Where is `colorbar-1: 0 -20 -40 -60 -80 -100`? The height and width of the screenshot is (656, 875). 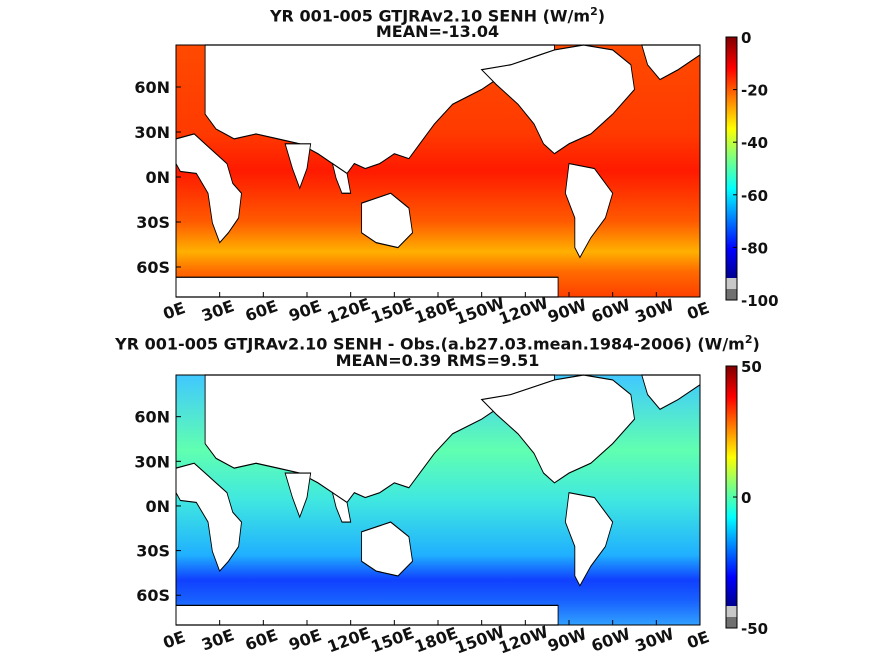 colorbar-1: 0 -20 -40 -60 -80 -100 is located at coordinates (752, 169).